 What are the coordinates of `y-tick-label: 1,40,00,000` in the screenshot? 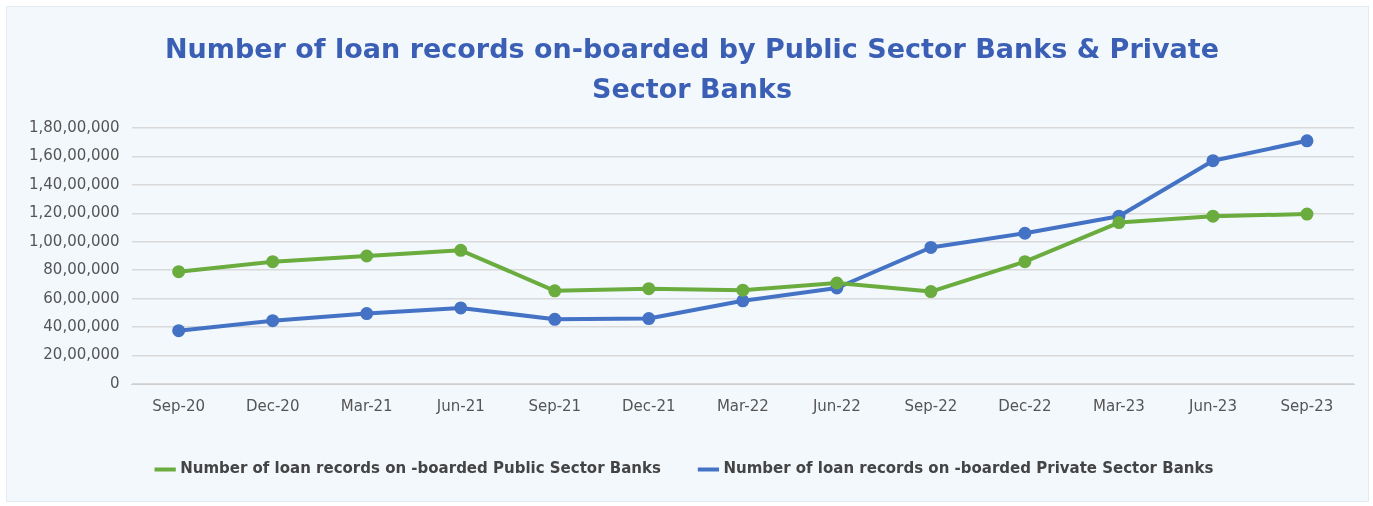 It's located at (74, 183).